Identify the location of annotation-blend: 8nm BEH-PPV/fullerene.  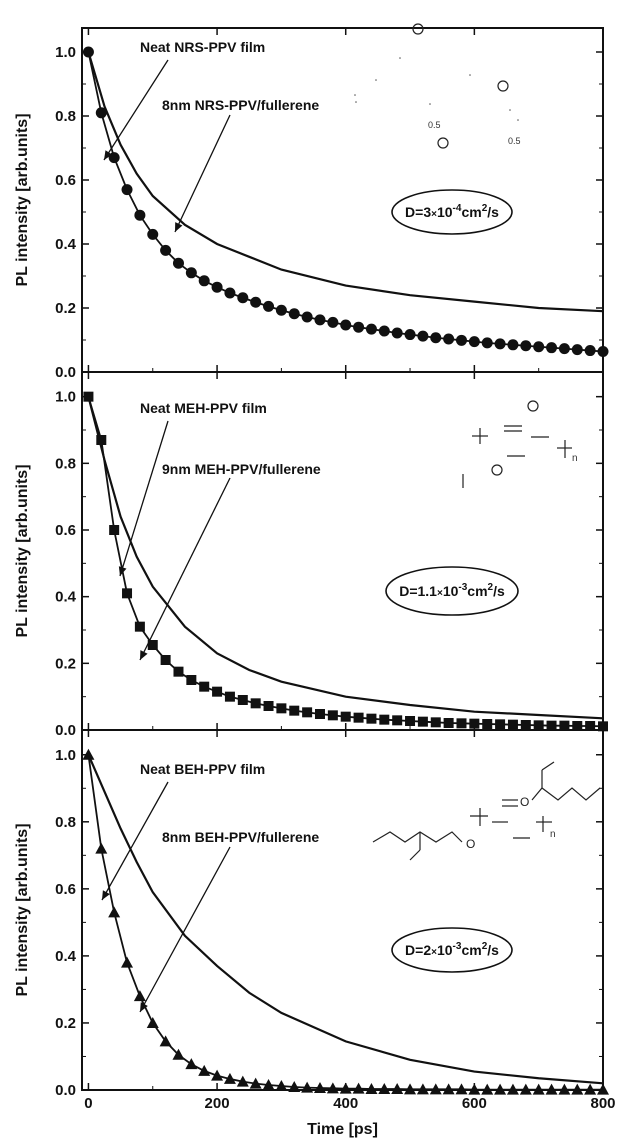
(240, 837).